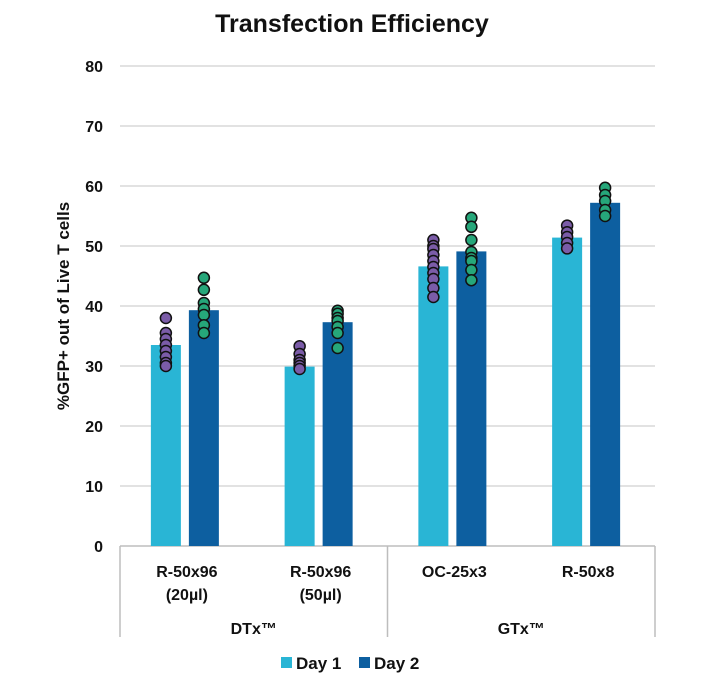  I want to click on x-tick-label-line2: (50µl), so click(321, 595).